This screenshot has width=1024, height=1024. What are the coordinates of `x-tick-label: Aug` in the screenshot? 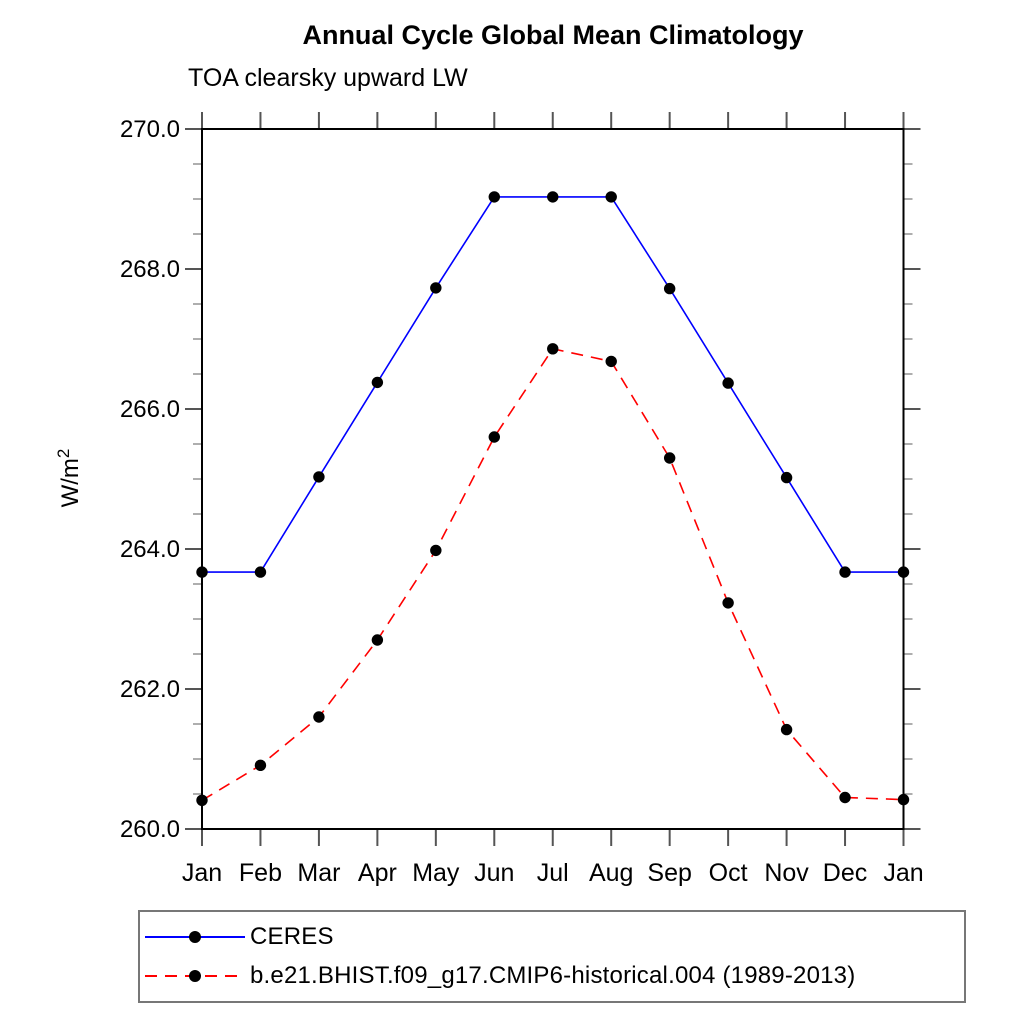 It's located at (611, 873).